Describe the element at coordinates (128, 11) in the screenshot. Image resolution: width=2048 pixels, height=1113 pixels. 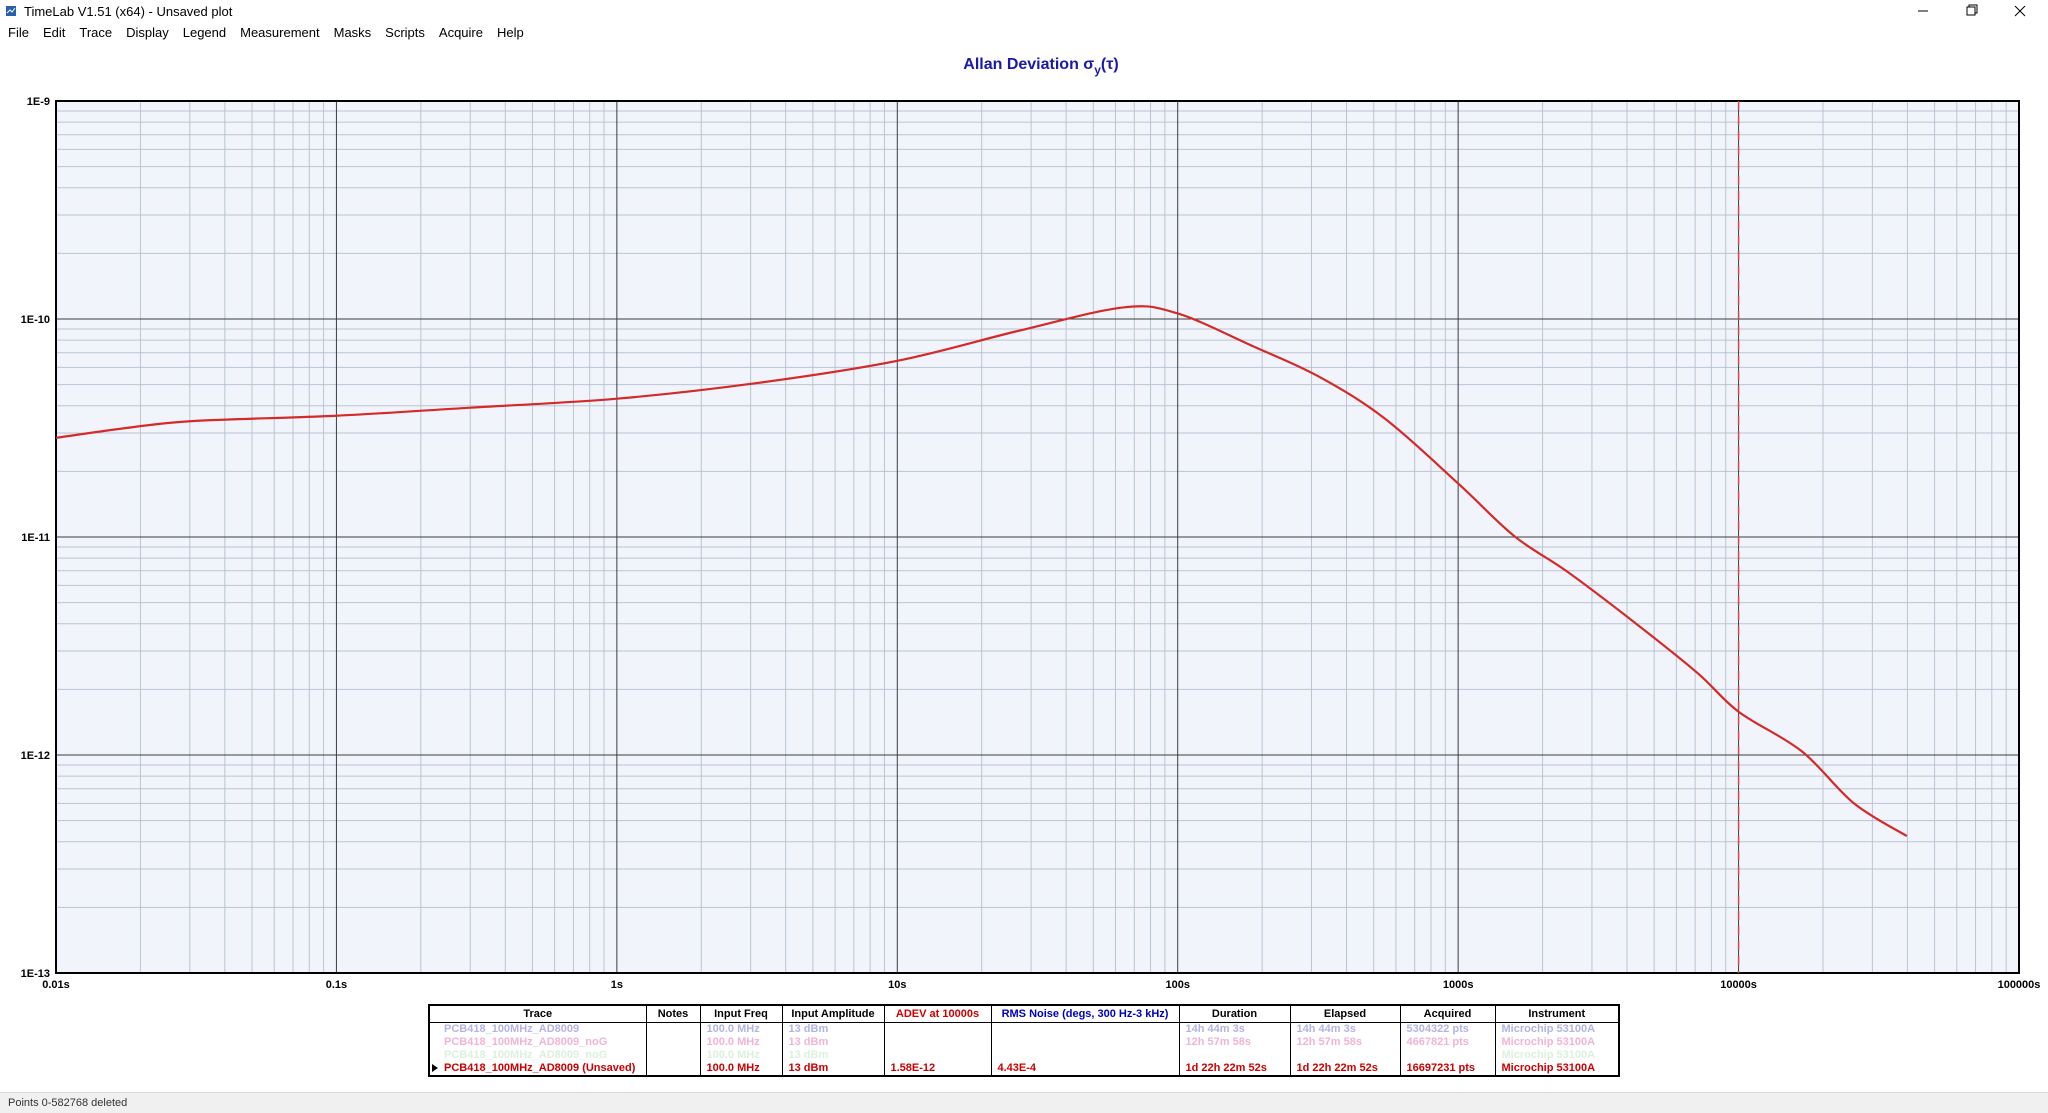
I see `window-title: TimeLab V1.51 (x64) - Unsaved plot` at that location.